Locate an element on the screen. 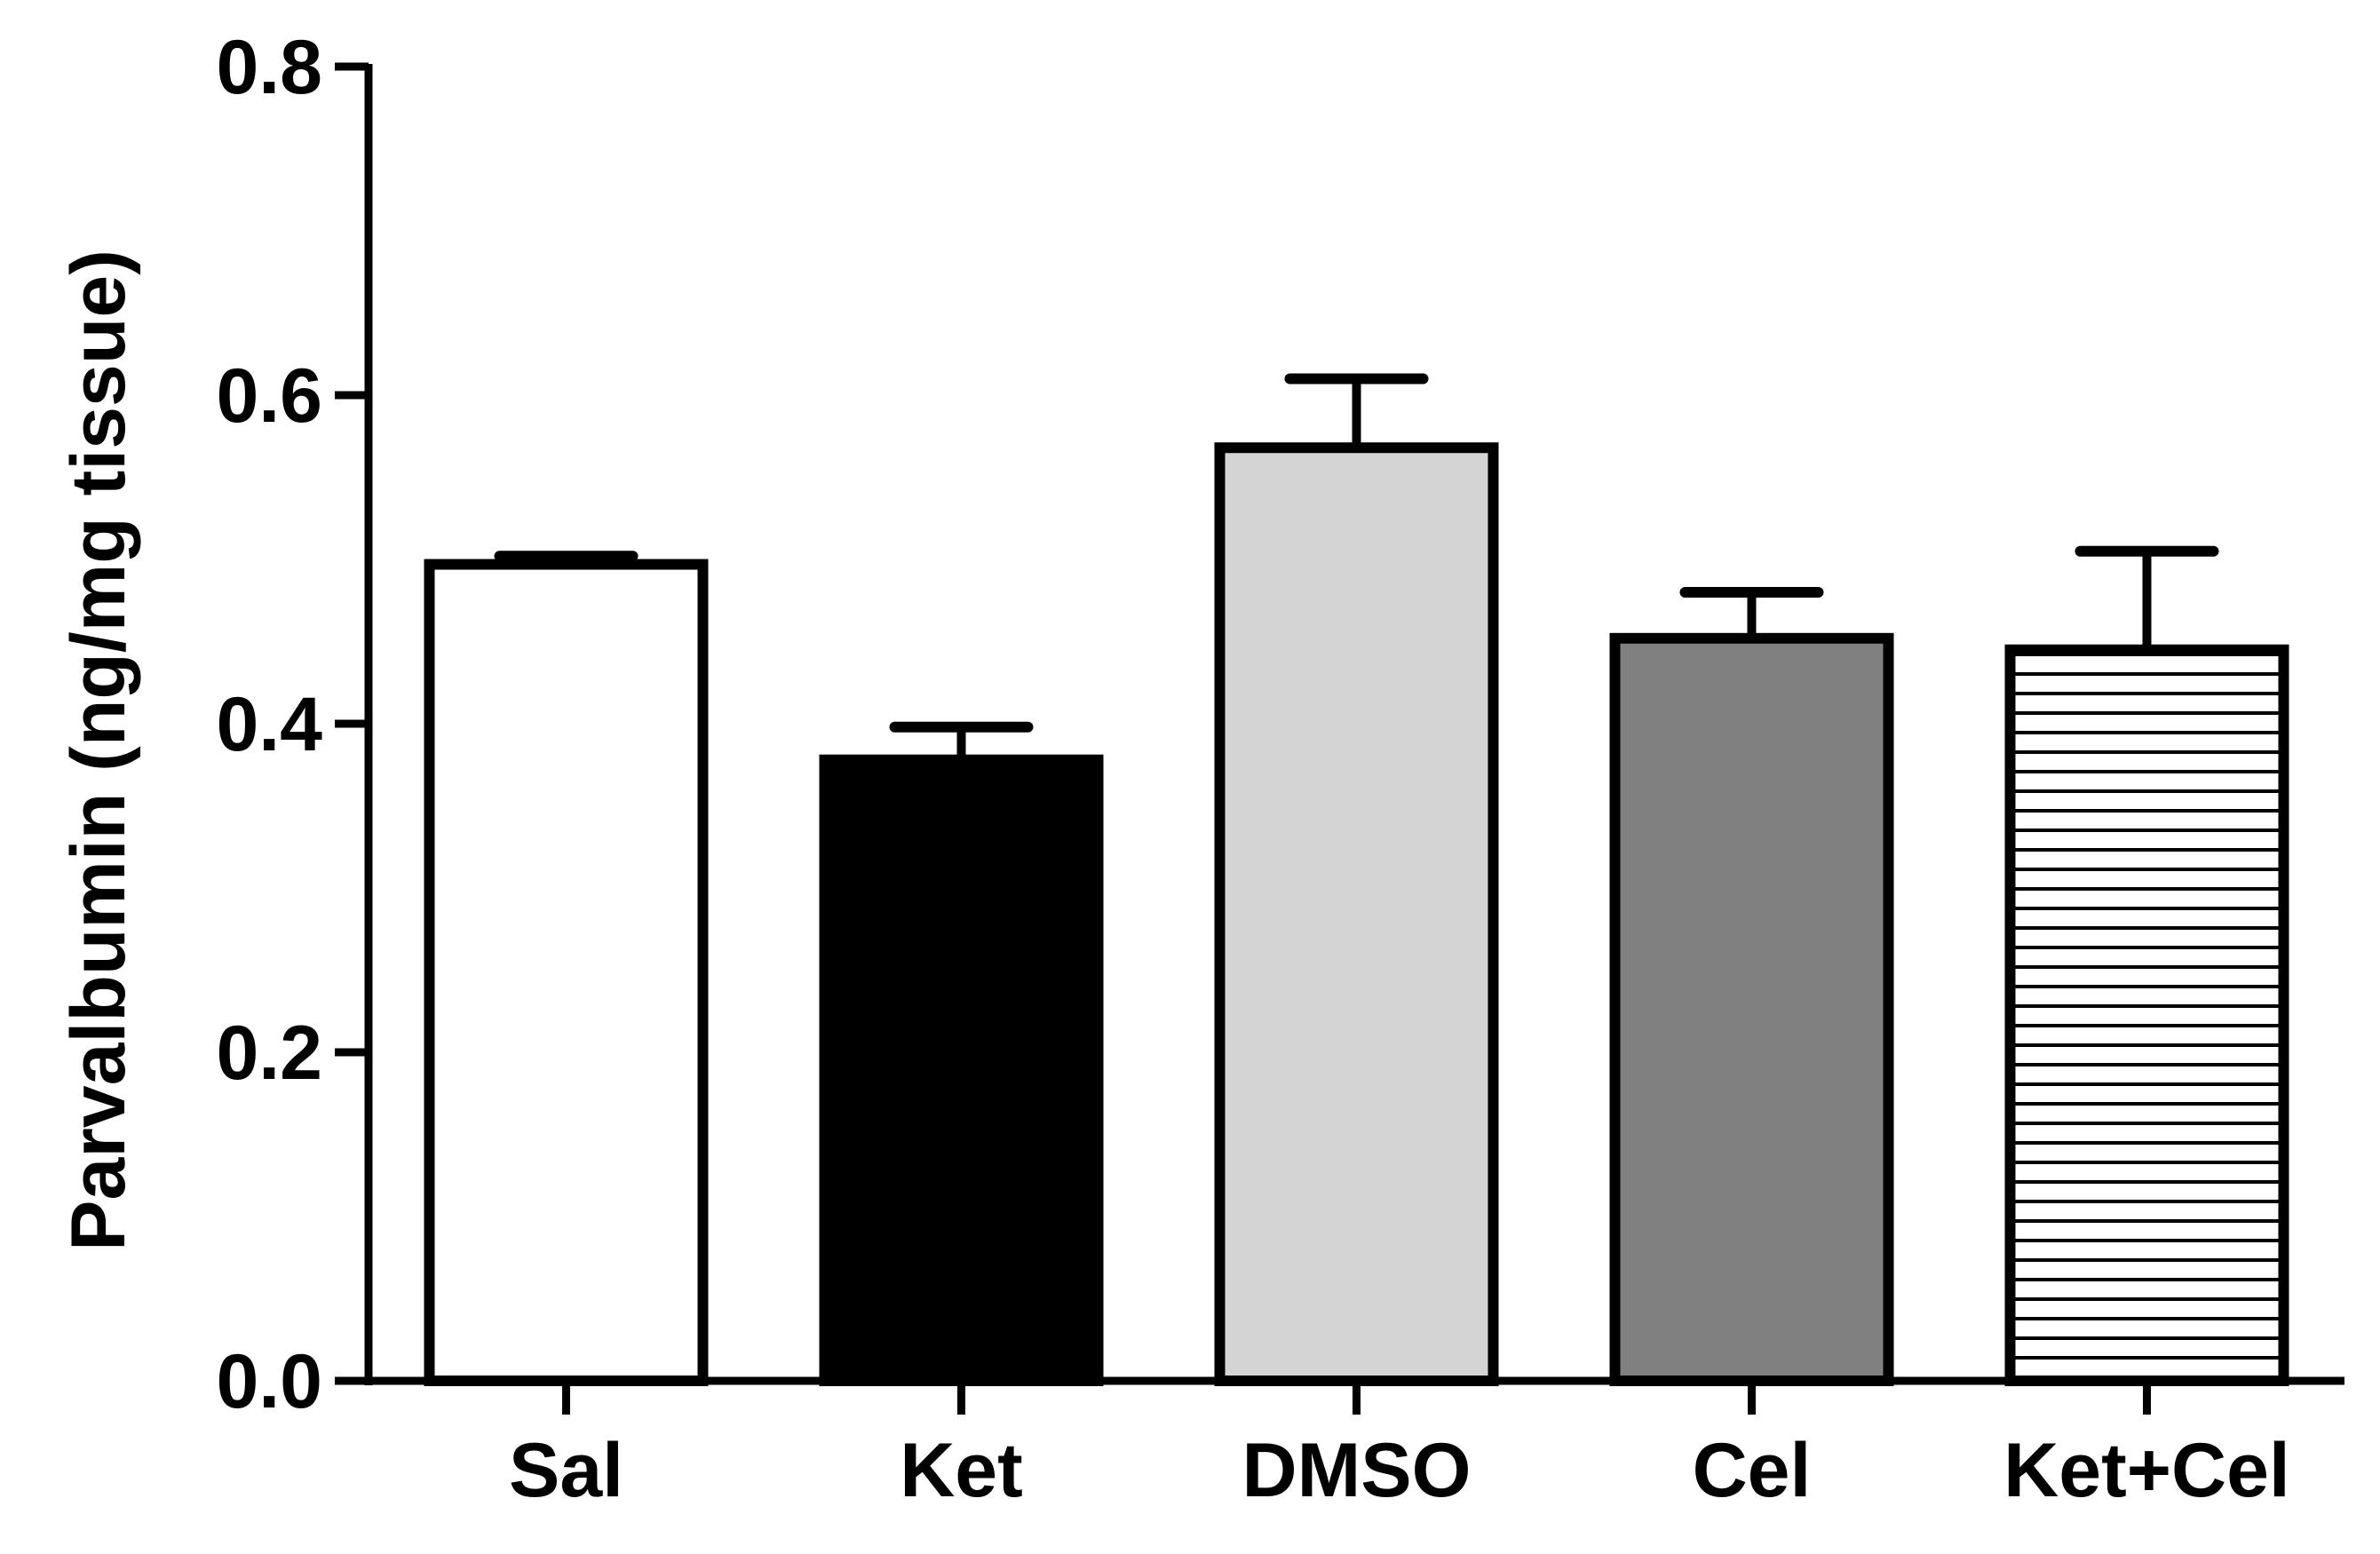 The width and height of the screenshot is (2380, 1554). x-tick-label: Cel is located at coordinates (1752, 1470).